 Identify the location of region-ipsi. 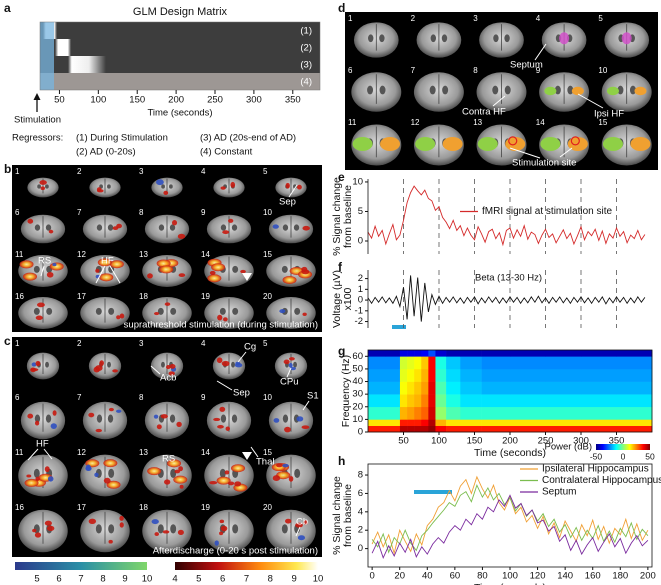
(640, 143).